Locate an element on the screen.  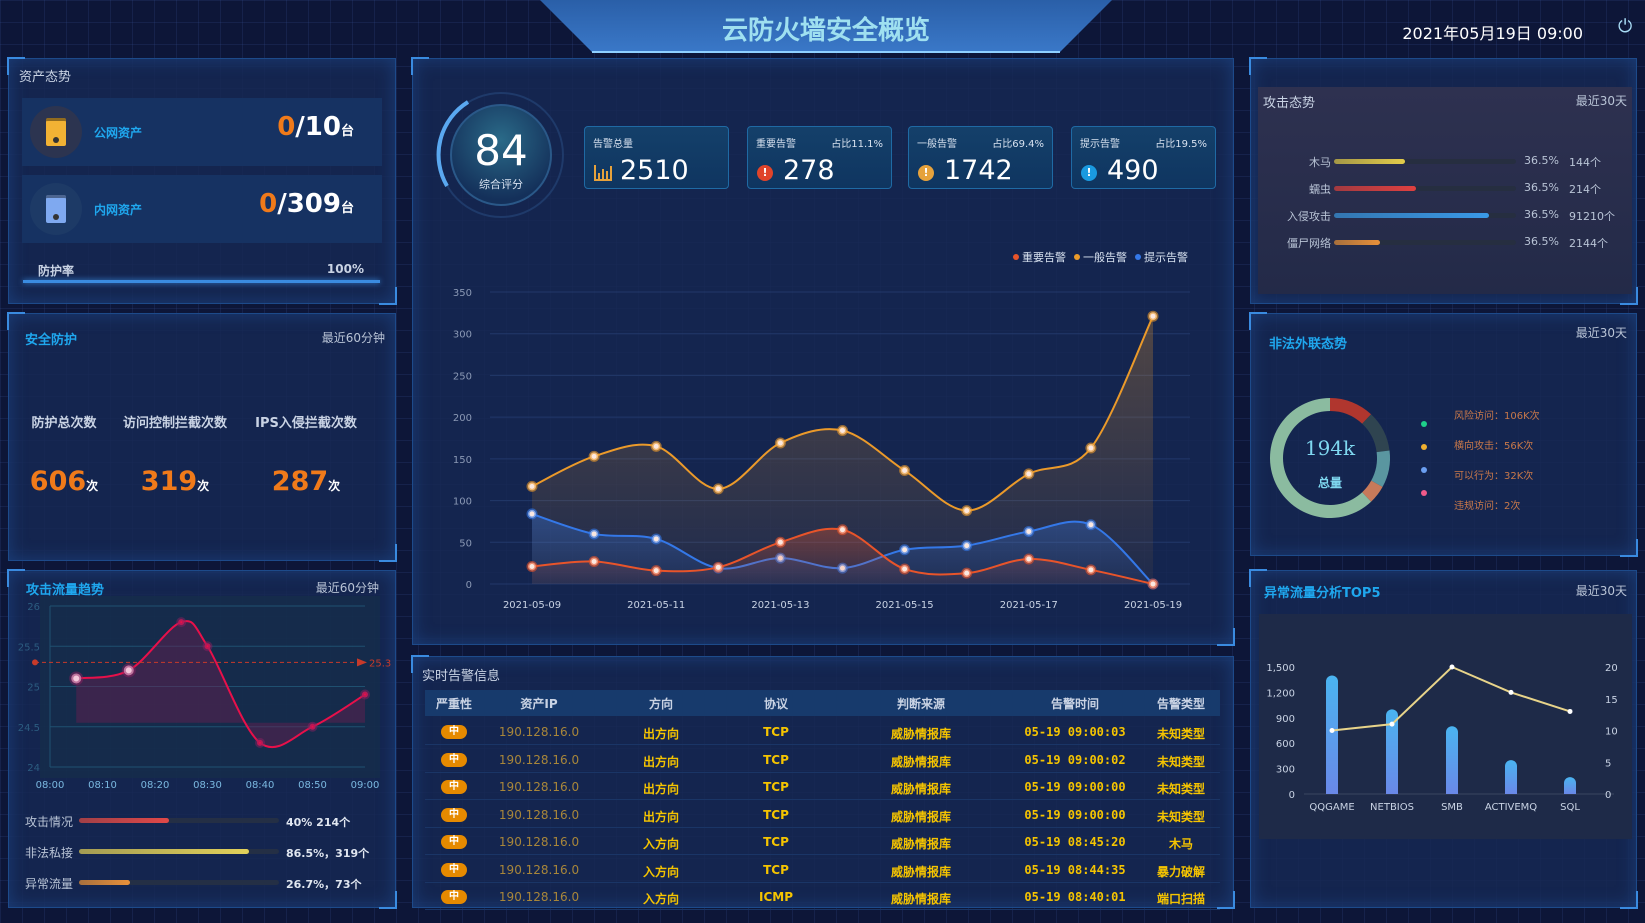
column-header: 告警类型 is located at coordinates (1181, 704).